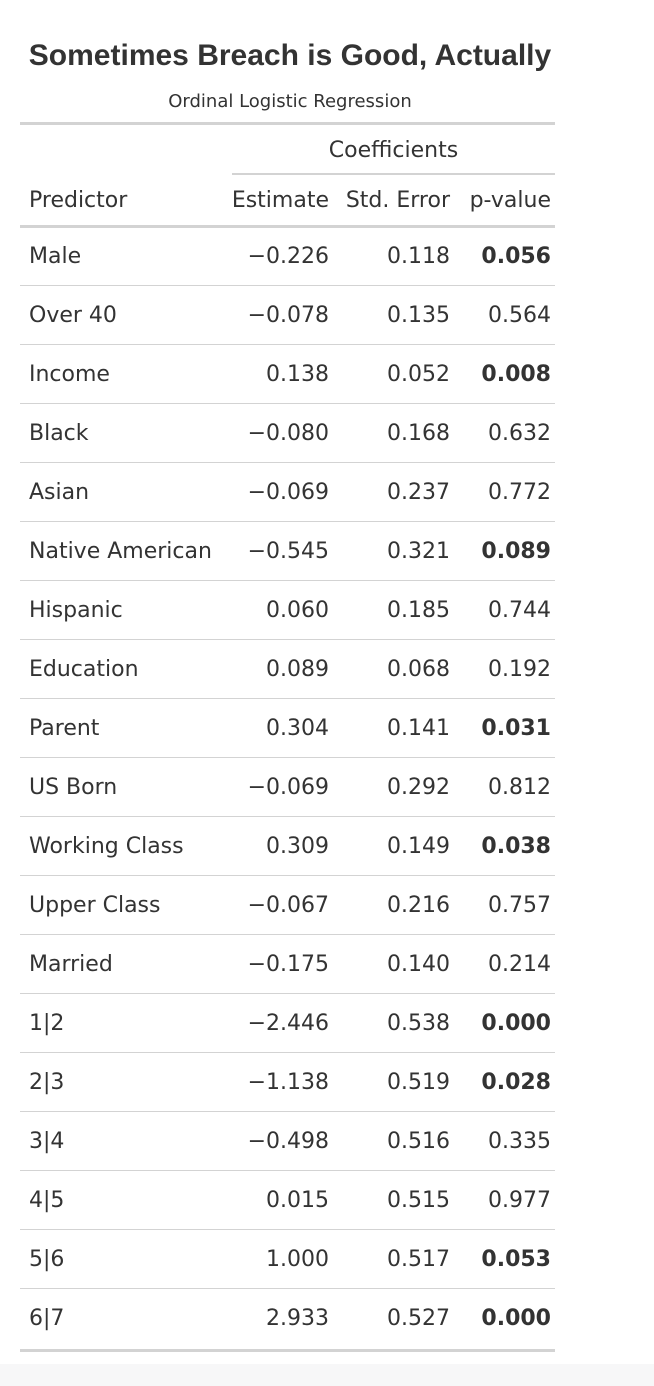 This screenshot has height=1386, width=654. Describe the element at coordinates (297, 846) in the screenshot. I see `estimate-cell: 0.309` at that location.